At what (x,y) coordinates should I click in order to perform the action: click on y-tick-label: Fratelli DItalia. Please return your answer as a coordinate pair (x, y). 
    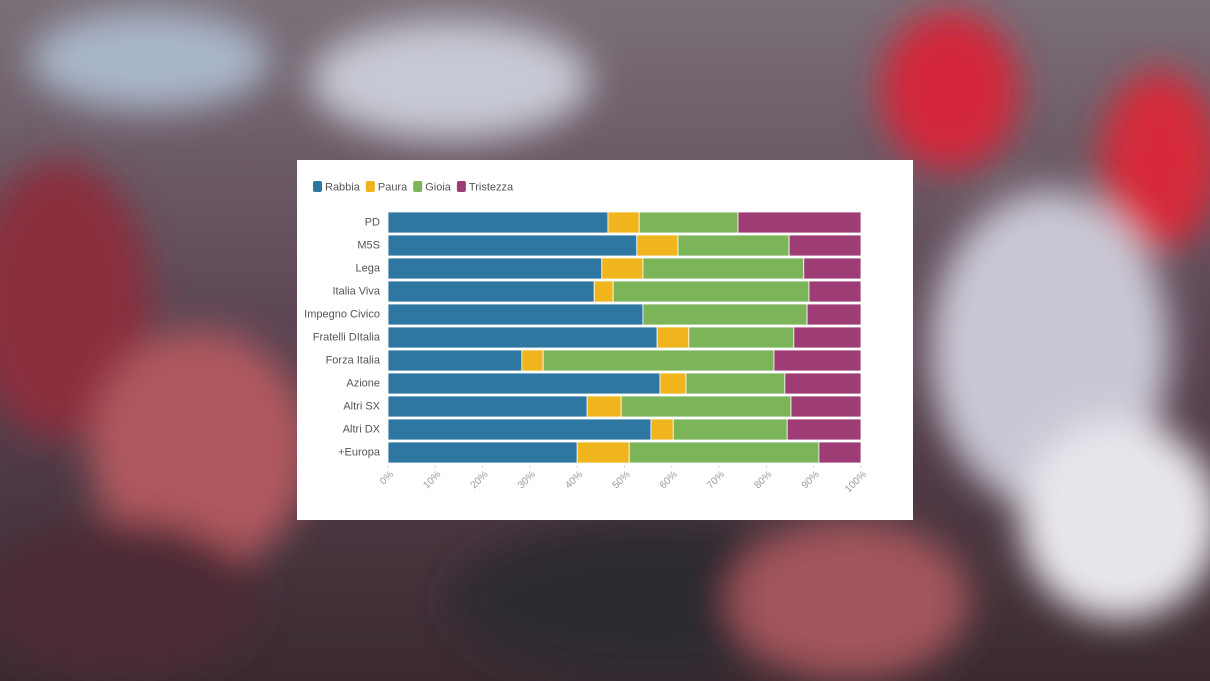
    Looking at the image, I should click on (347, 337).